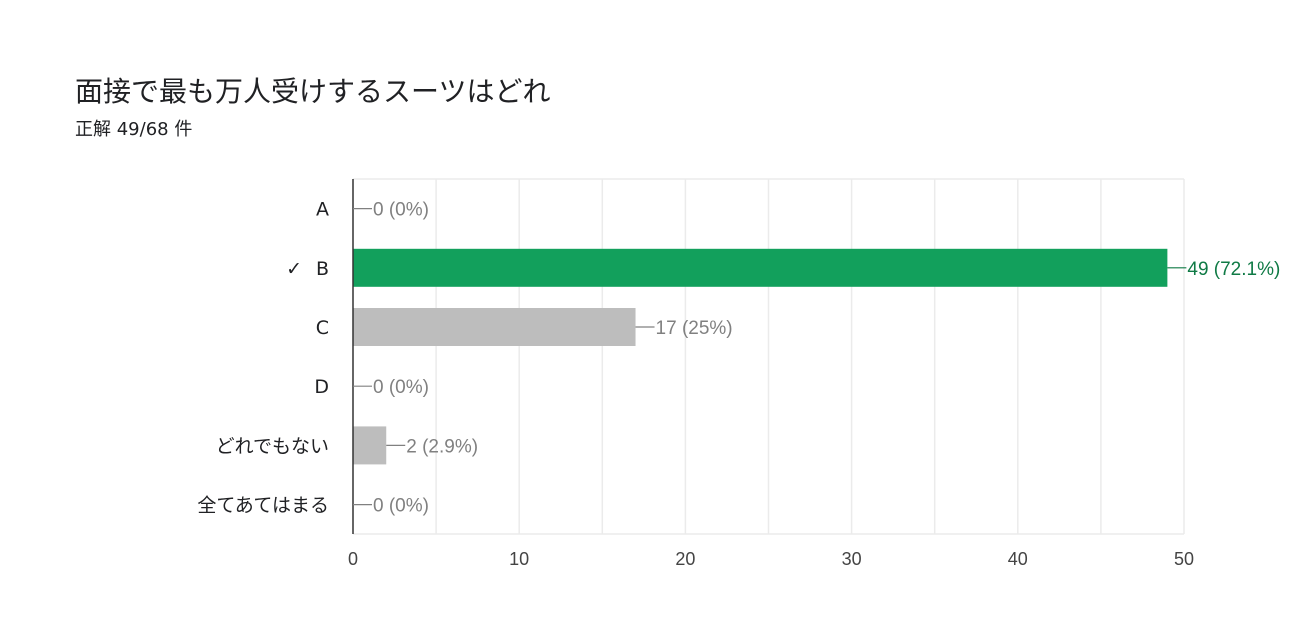 The height and width of the screenshot is (640, 1312). I want to click on x-tick-label-40: 40, so click(1018, 559).